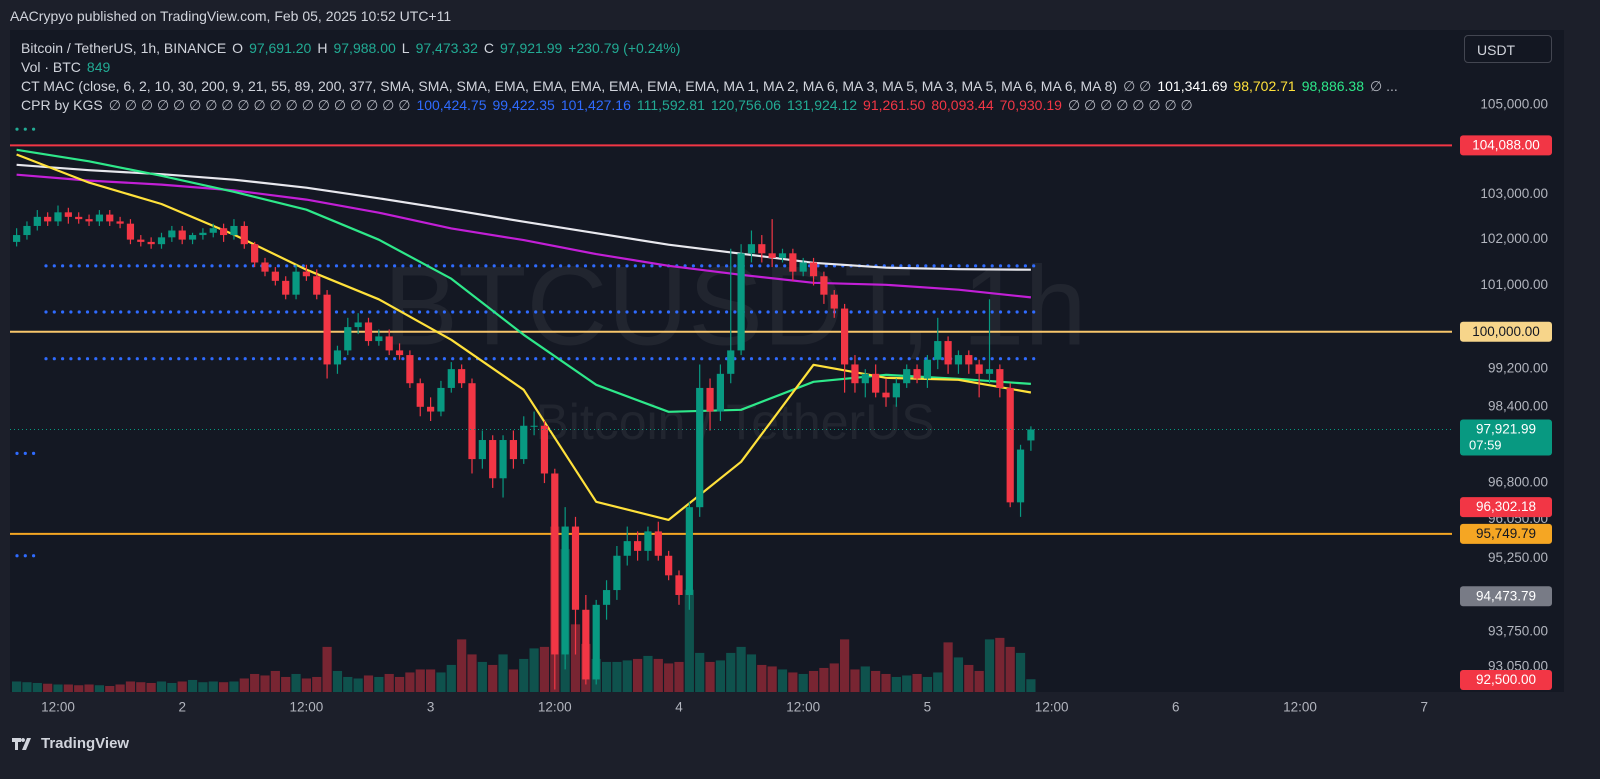  Describe the element at coordinates (962, 105) in the screenshot. I see `legend-text: 80,093.44` at that location.